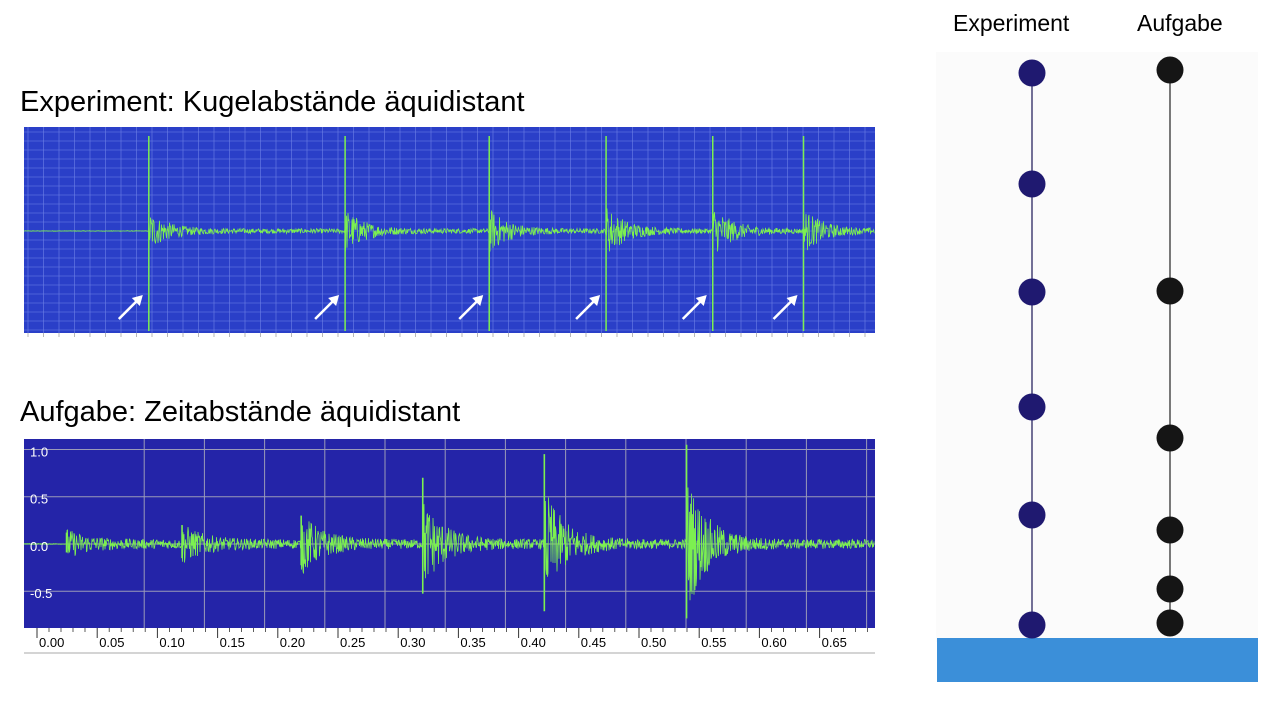  What do you see at coordinates (292, 642) in the screenshot?
I see `x-tick-label: 0.20` at bounding box center [292, 642].